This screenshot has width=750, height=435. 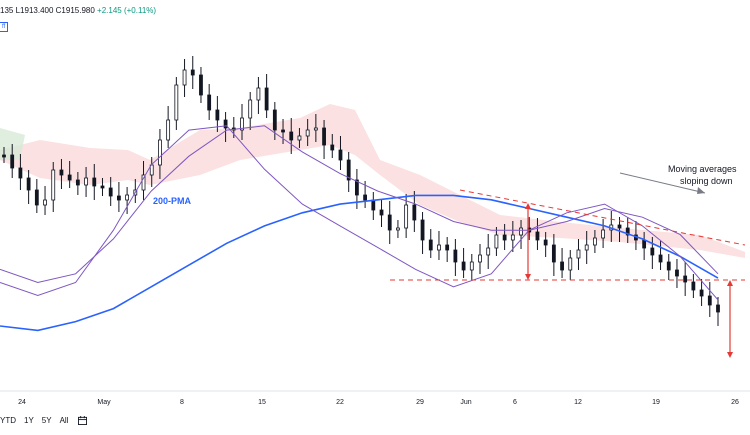 What do you see at coordinates (662, 183) in the screenshot?
I see `note-arrow-line` at bounding box center [662, 183].